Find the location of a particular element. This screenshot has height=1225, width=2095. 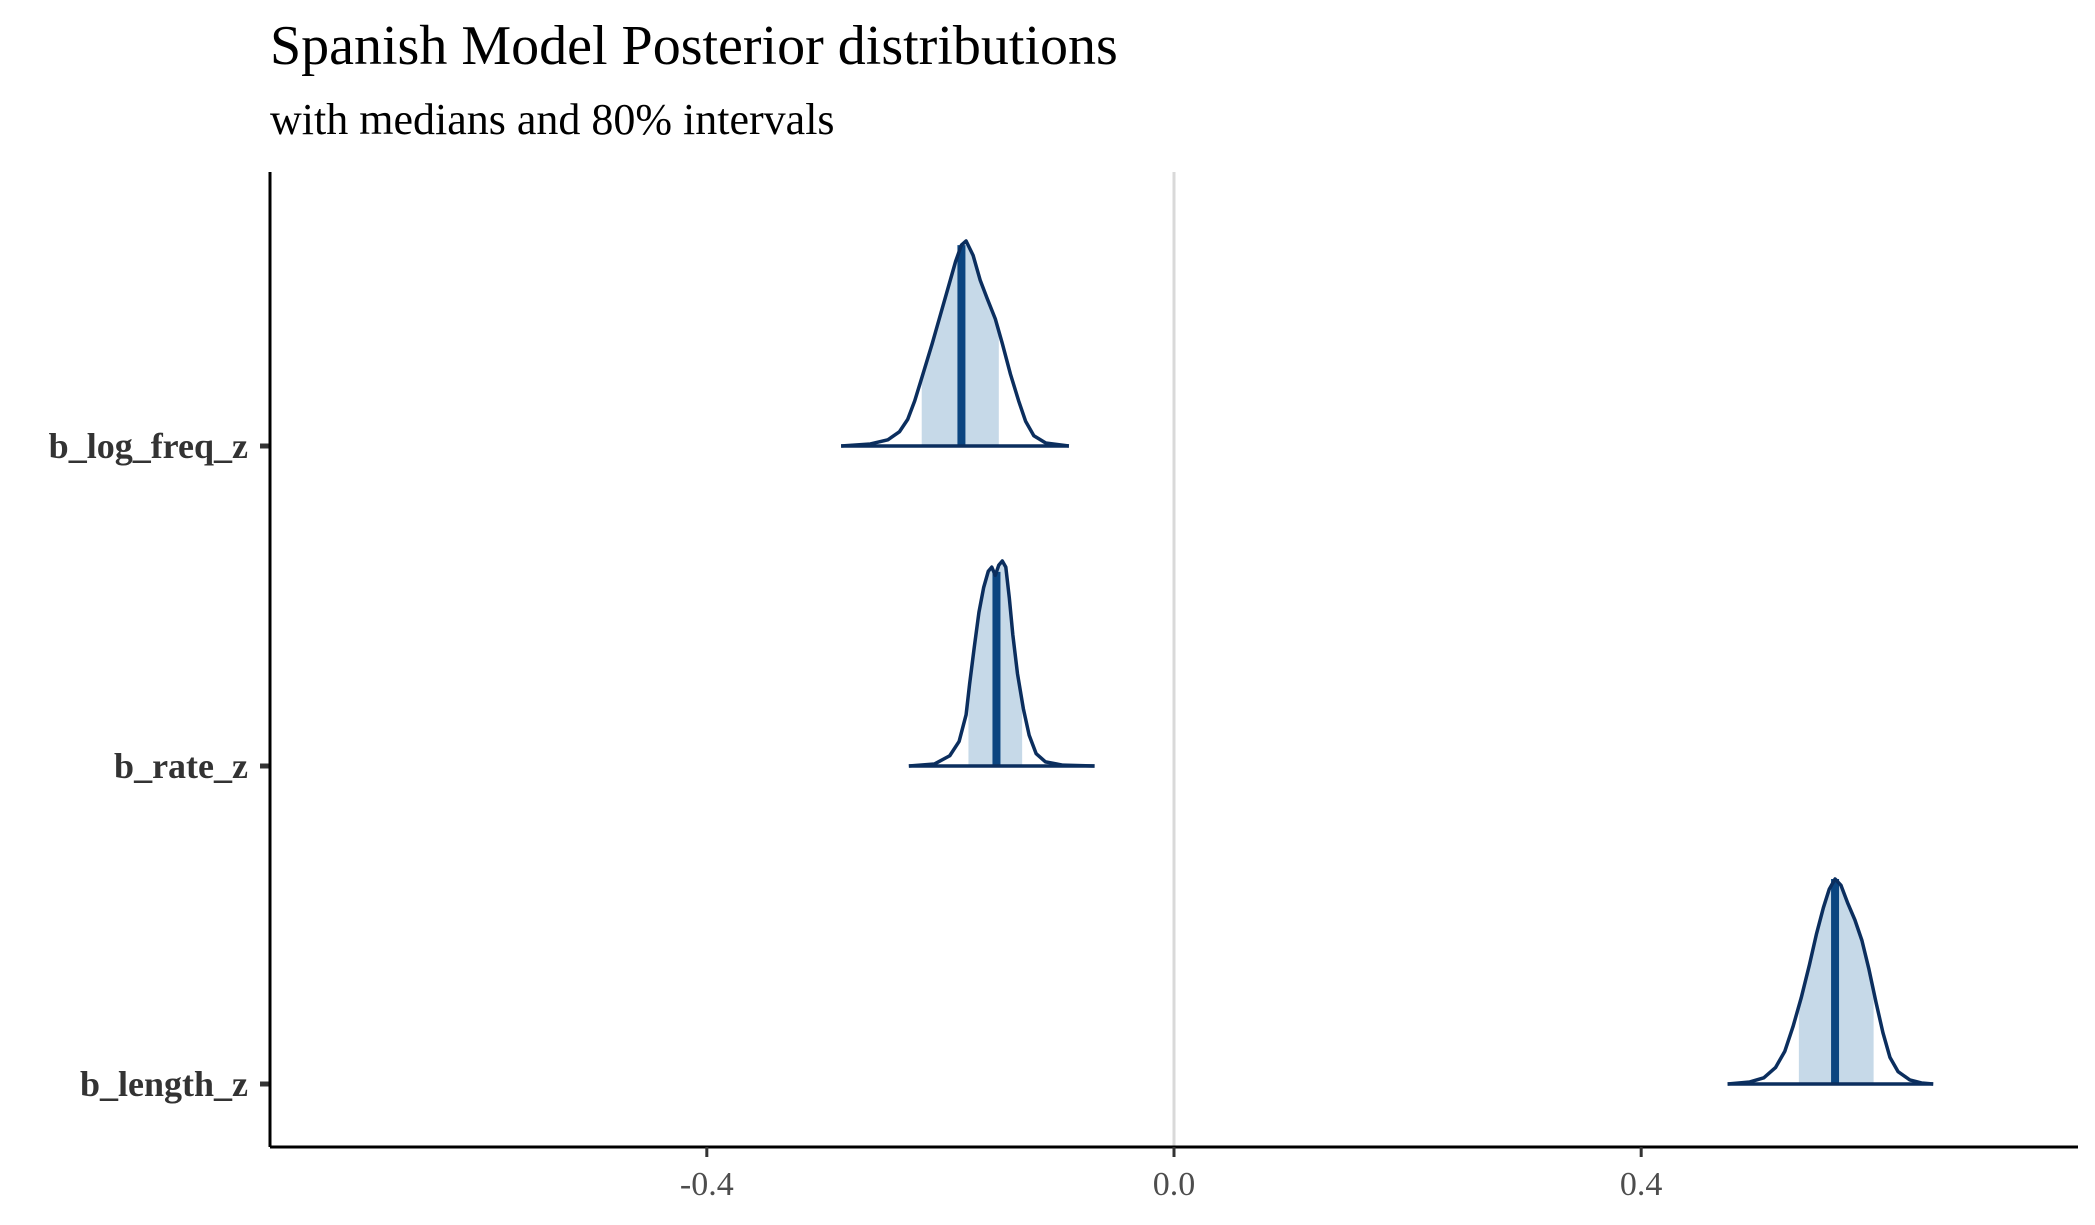

density-curve-b_log_freq_z is located at coordinates (955, 343).